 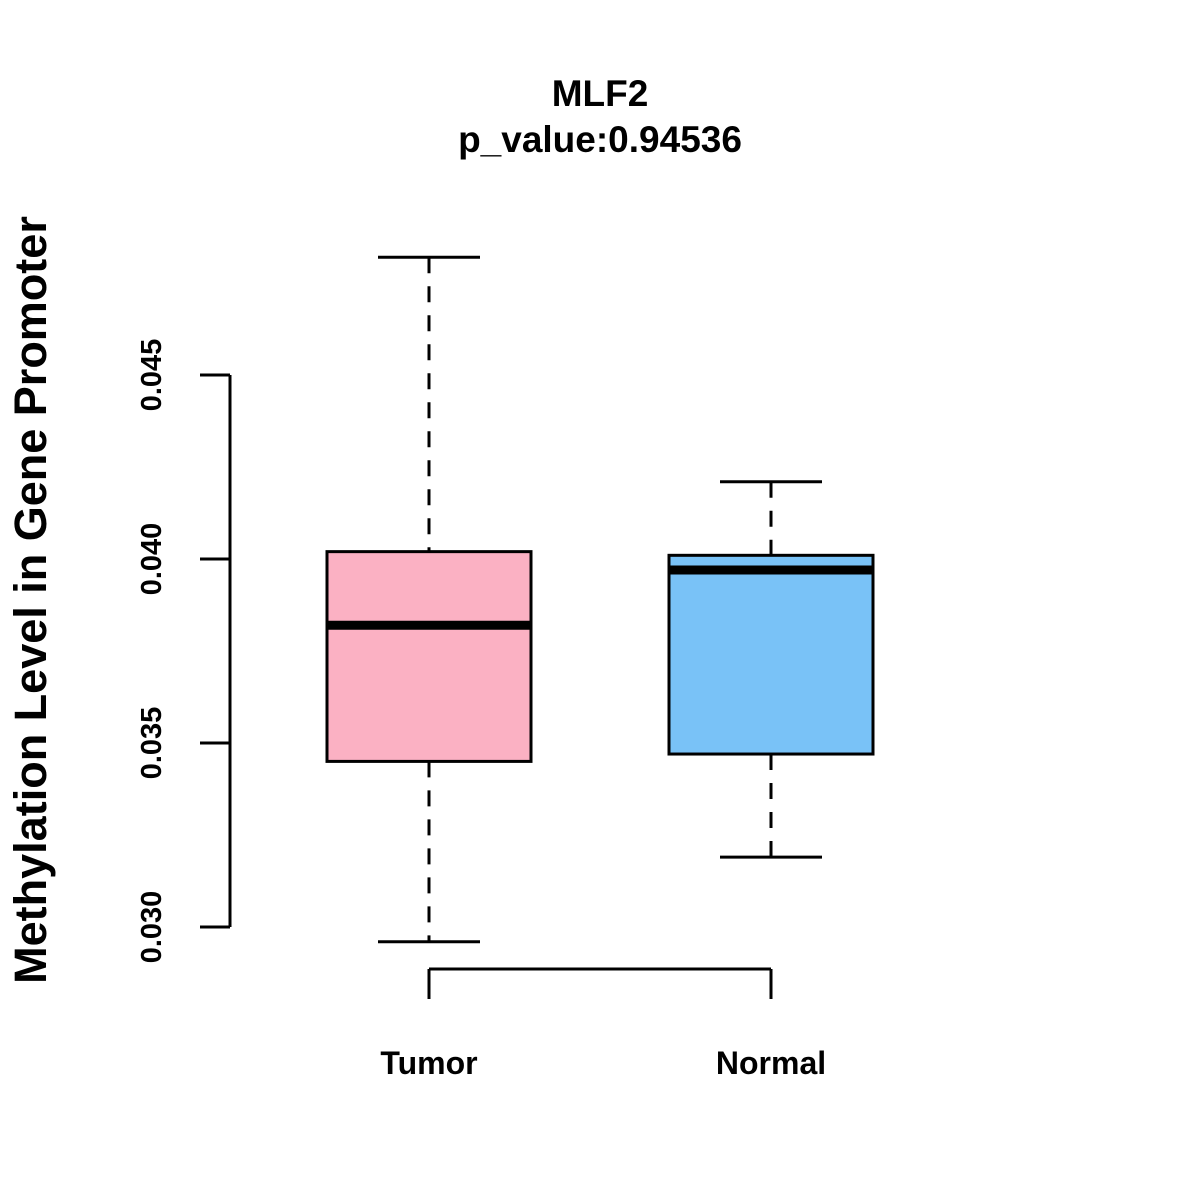 I want to click on y-tick-label: 0.045, so click(x=152, y=375).